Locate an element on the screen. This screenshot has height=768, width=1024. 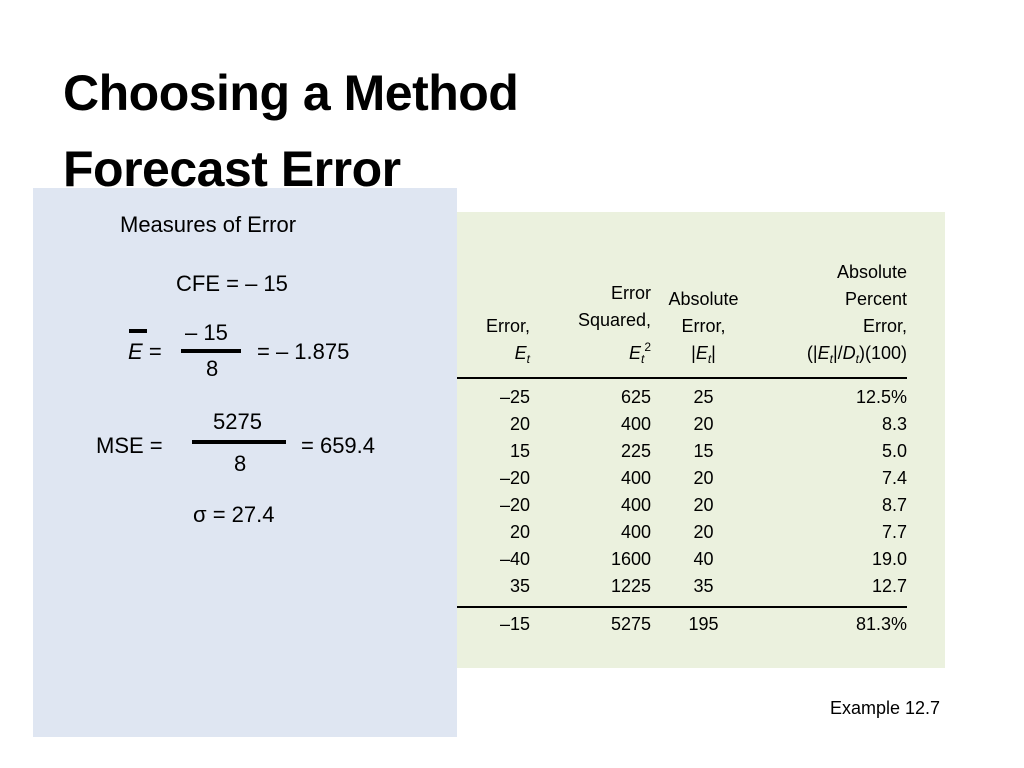
header-error: Error, Et is located at coordinates (491, 319).